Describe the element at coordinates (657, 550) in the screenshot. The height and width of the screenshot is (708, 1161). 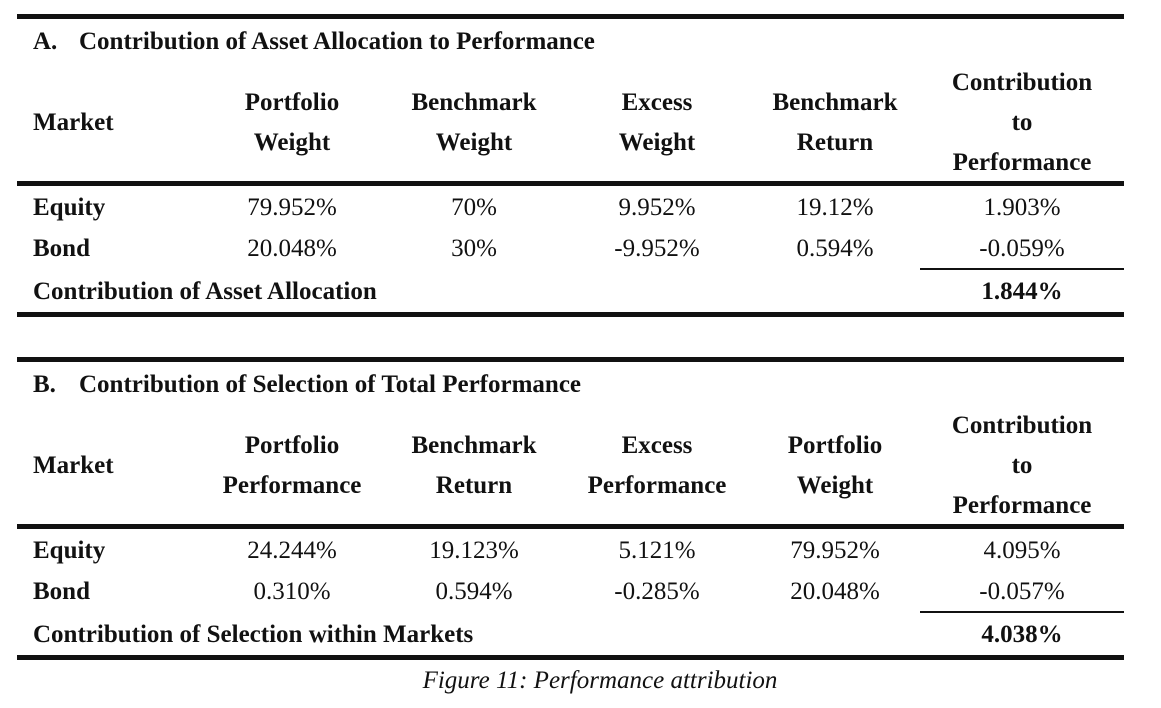
I see `table-cell: 5.121%` at that location.